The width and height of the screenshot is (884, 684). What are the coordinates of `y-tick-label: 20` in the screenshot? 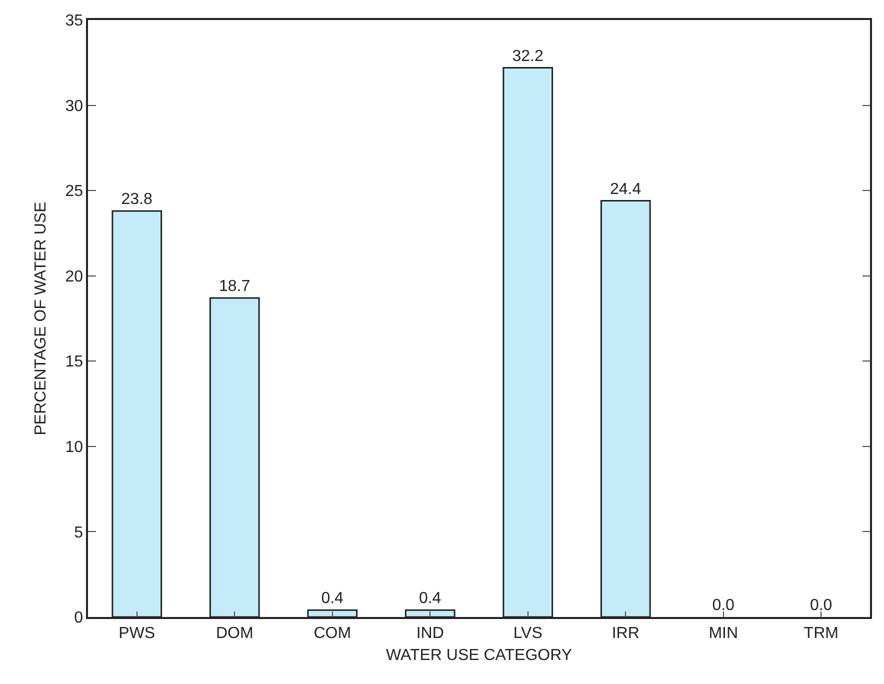 It's located at (74, 277).